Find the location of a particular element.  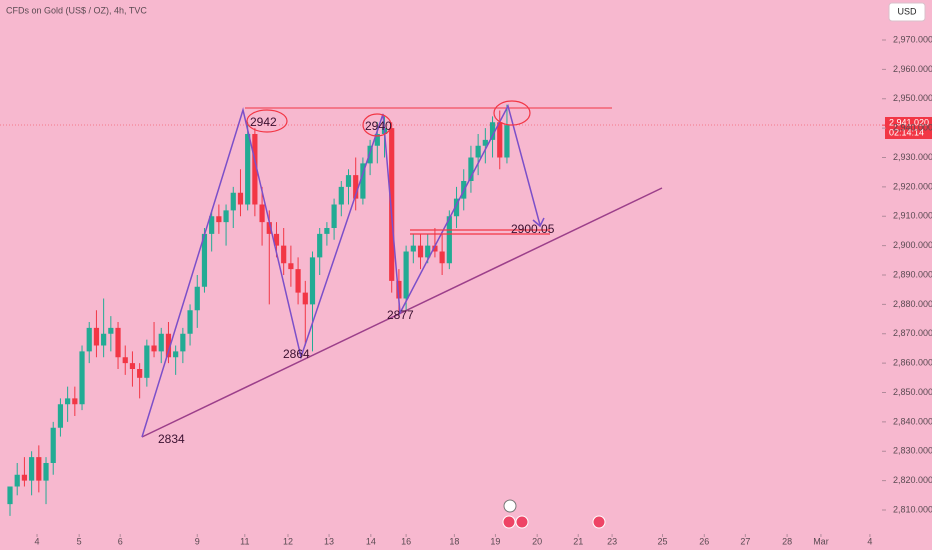

annotation: 2900.05 is located at coordinates (533, 229).